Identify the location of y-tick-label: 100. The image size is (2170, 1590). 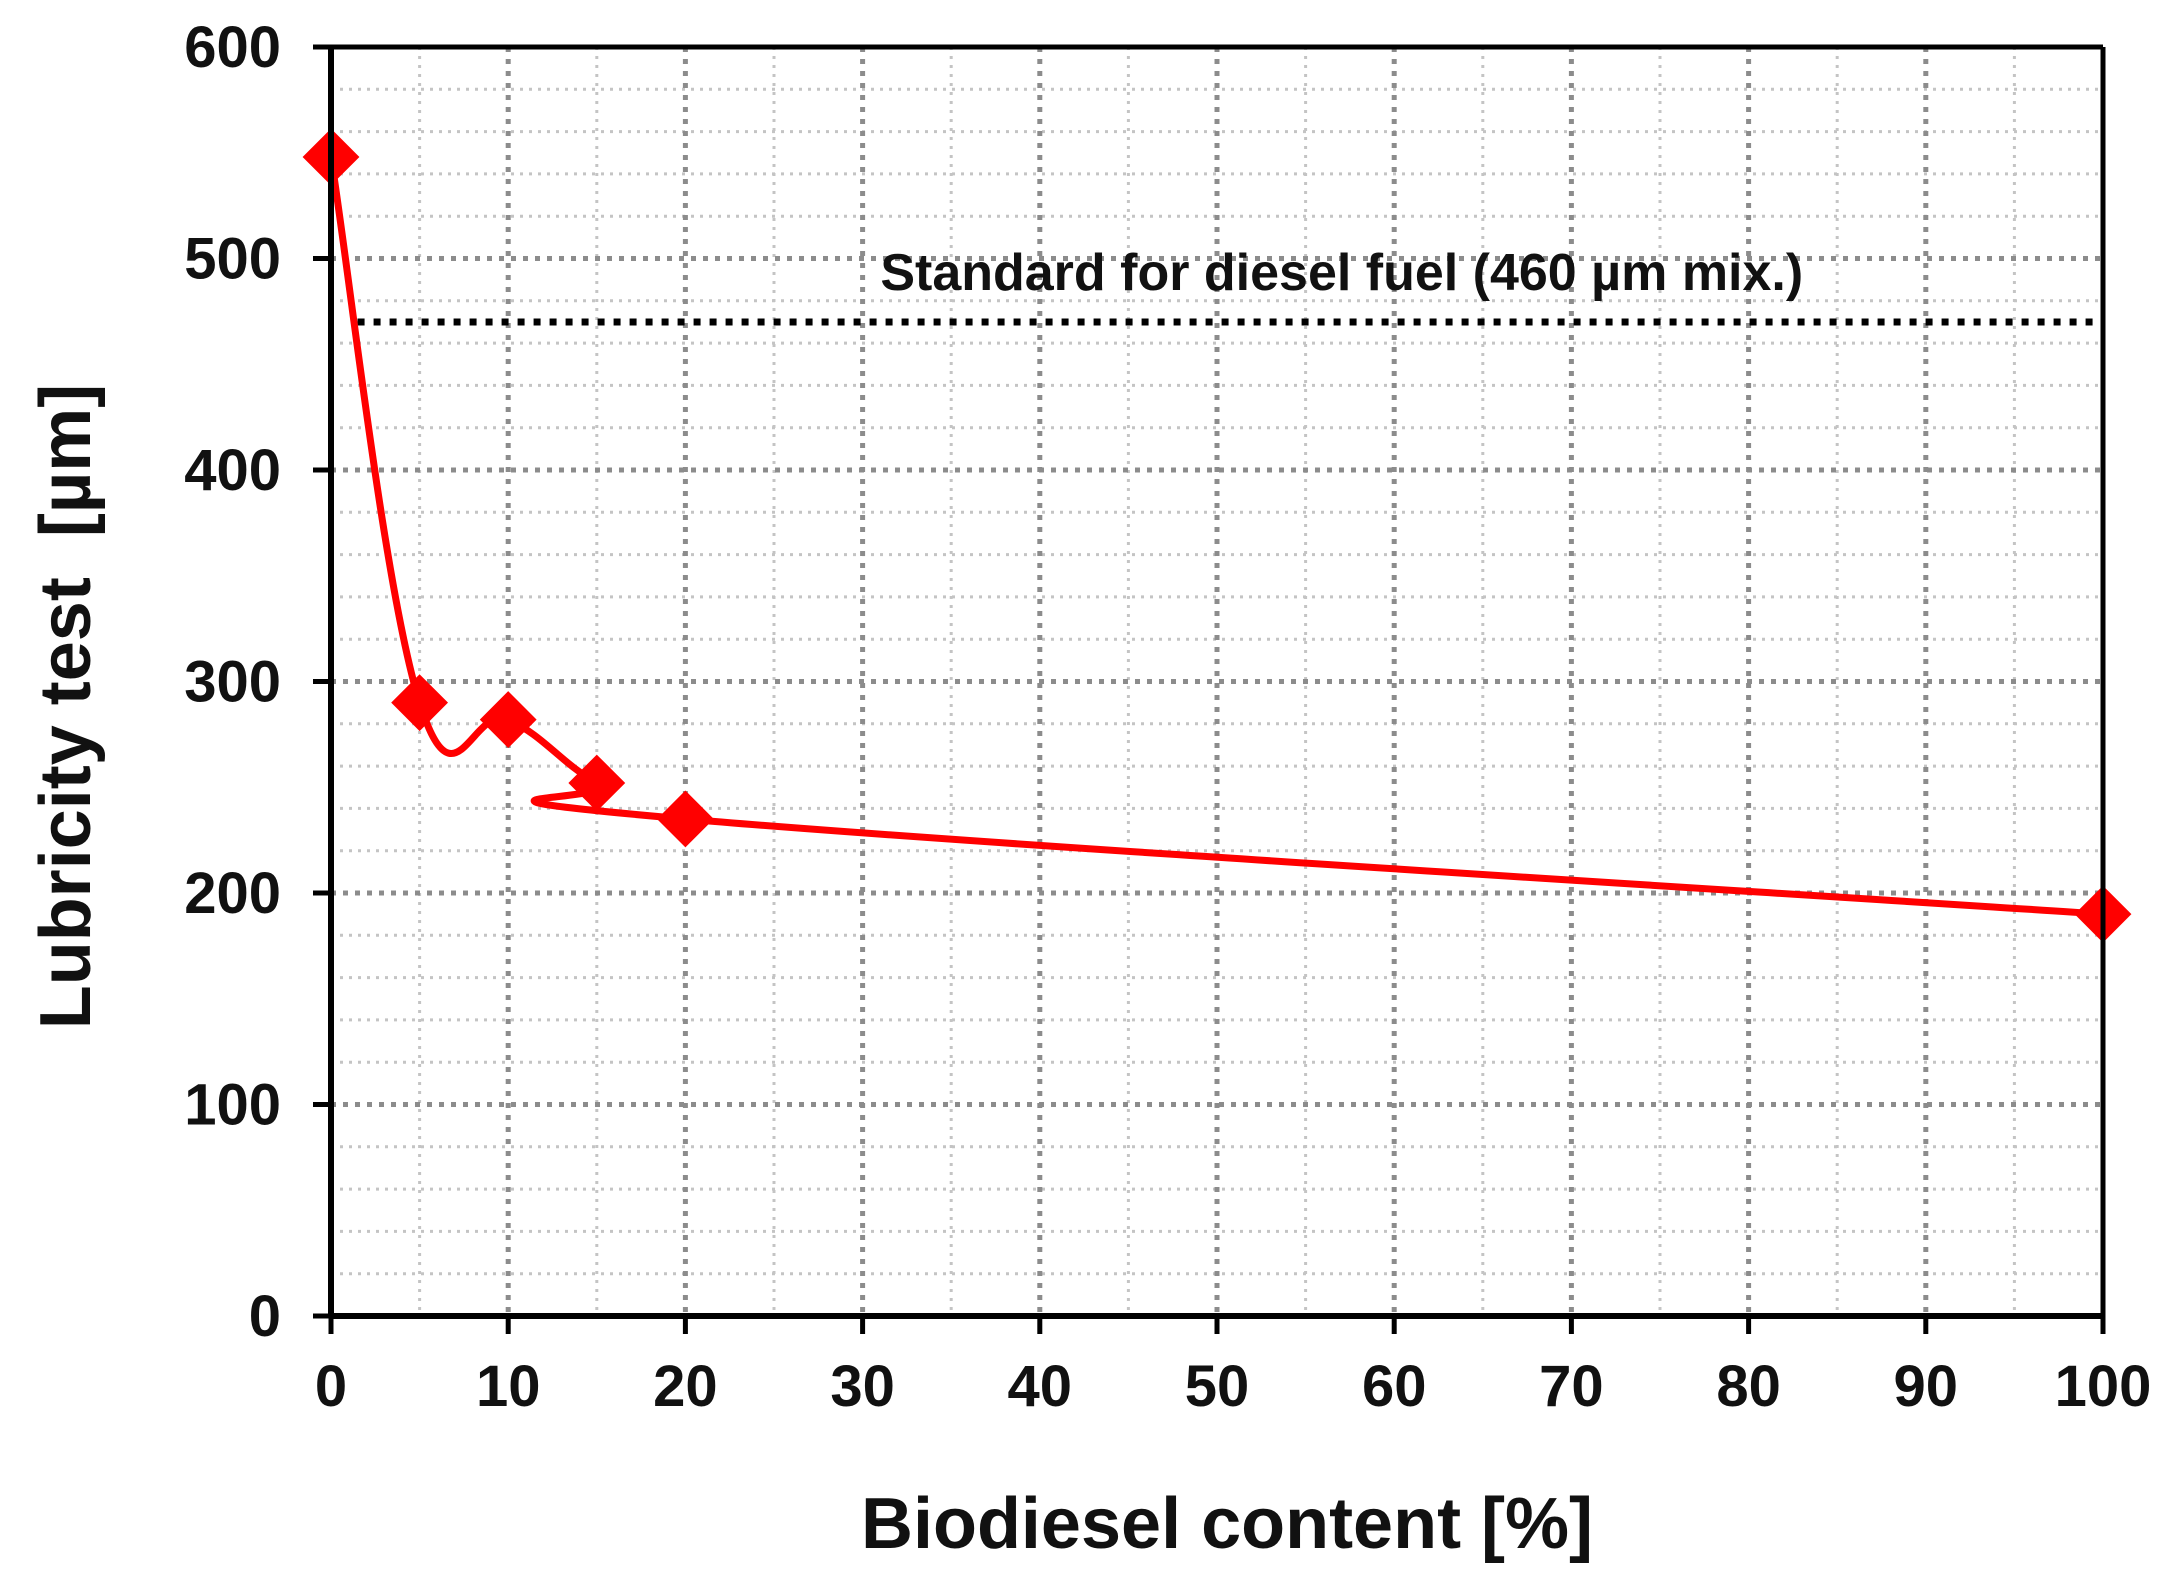
(232, 1105).